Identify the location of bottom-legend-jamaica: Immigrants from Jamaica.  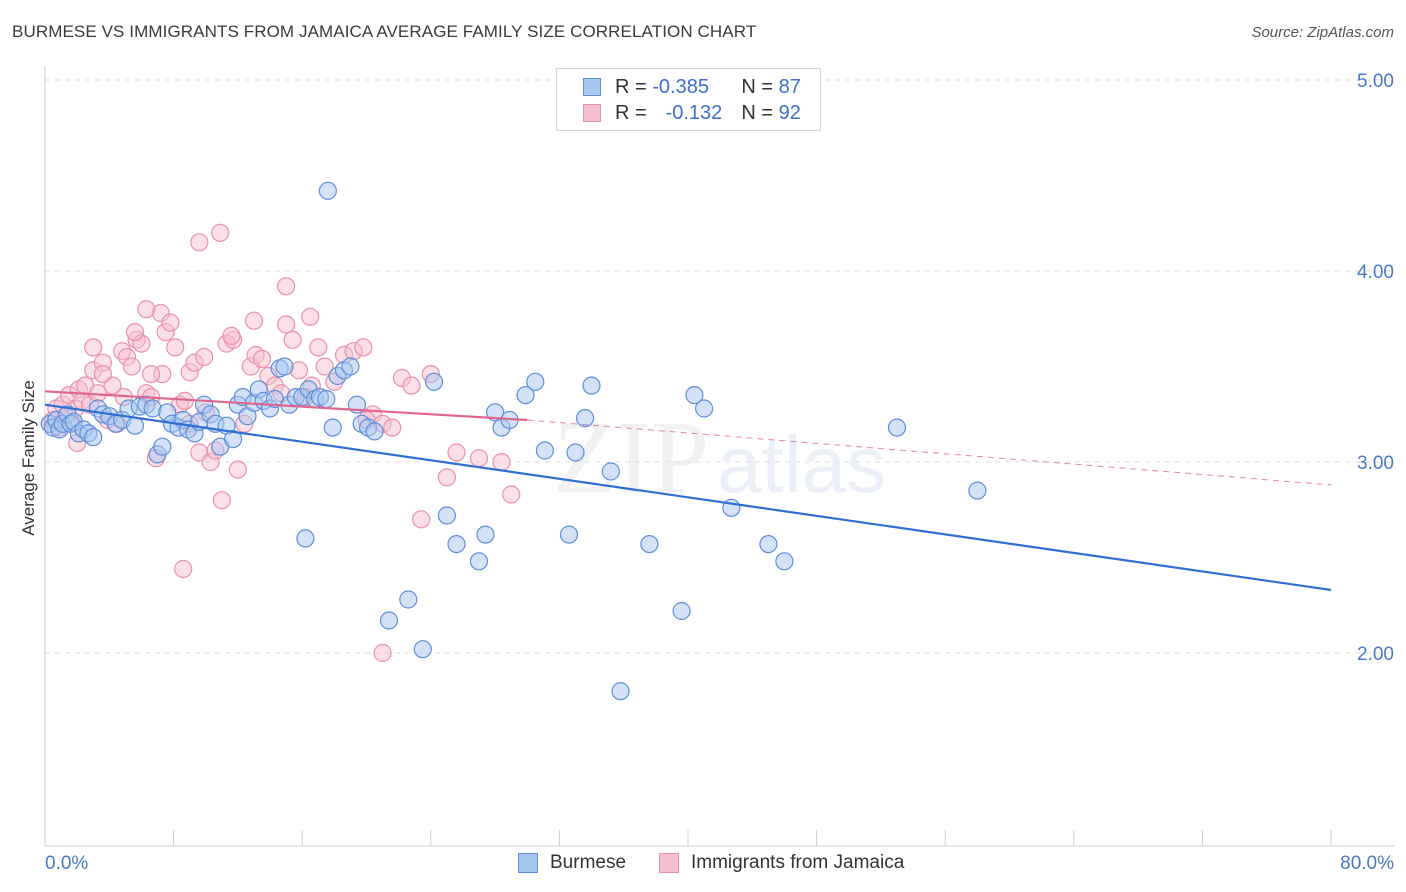
(781, 863).